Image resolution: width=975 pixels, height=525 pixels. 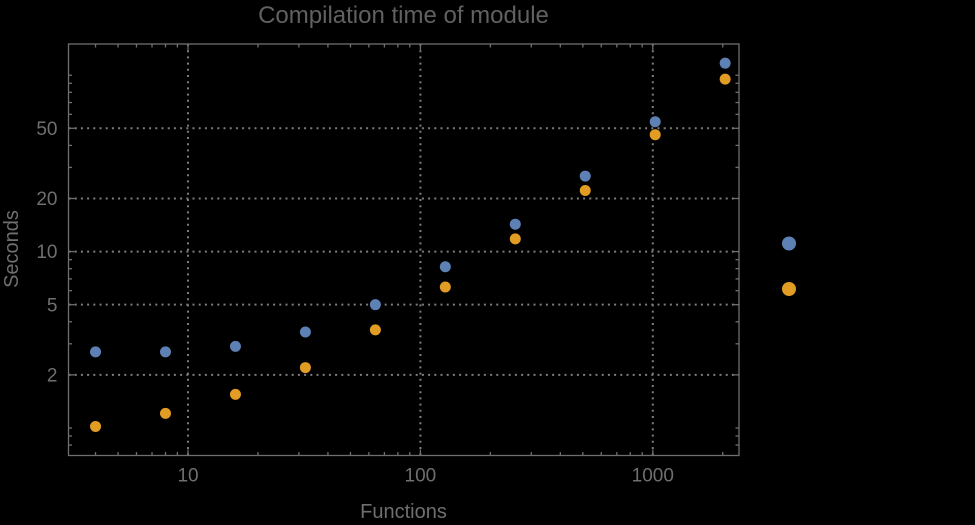 What do you see at coordinates (403, 512) in the screenshot?
I see `x-axis-label: Functions` at bounding box center [403, 512].